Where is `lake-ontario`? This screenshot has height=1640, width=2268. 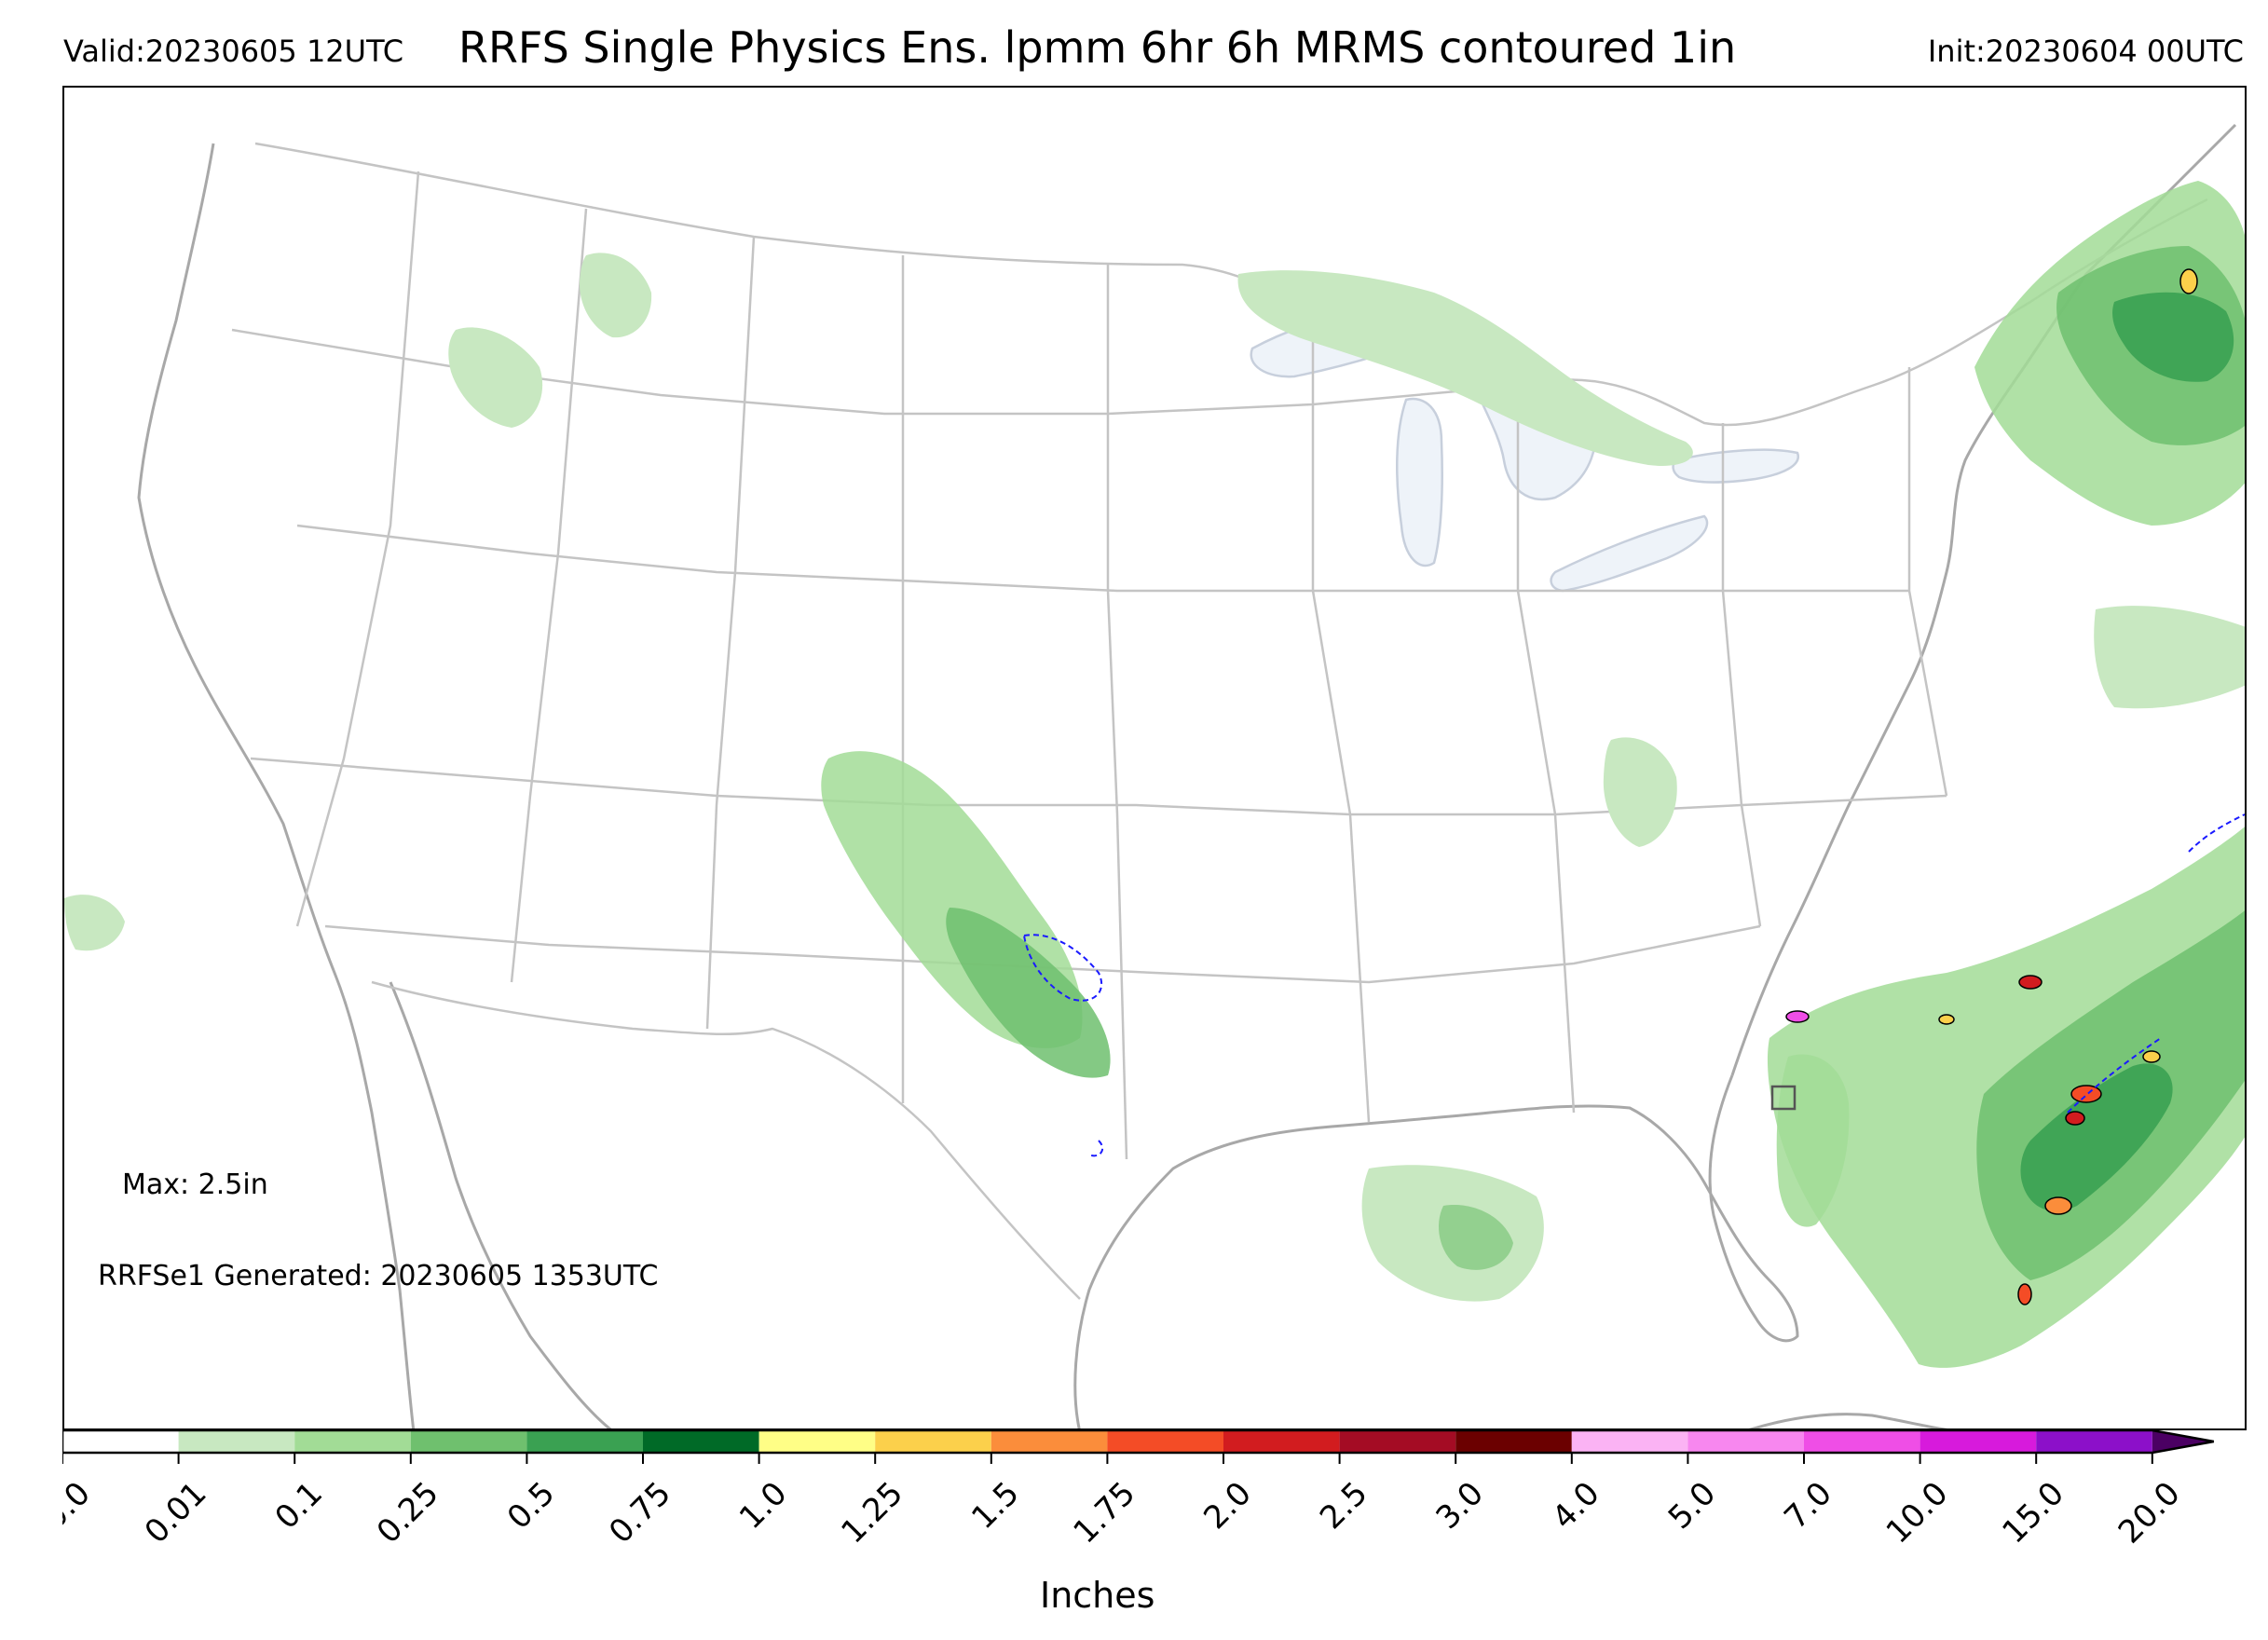 lake-ontario is located at coordinates (1735, 466).